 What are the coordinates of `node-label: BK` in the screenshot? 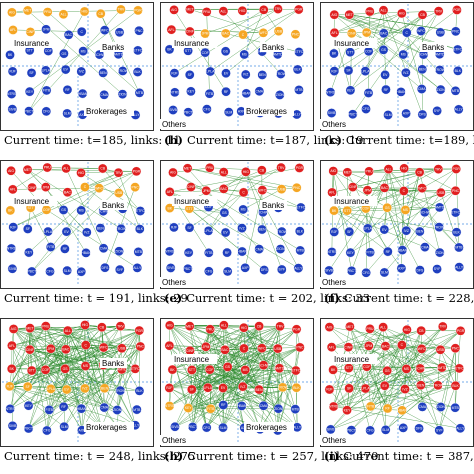 It's located at (11, 369).